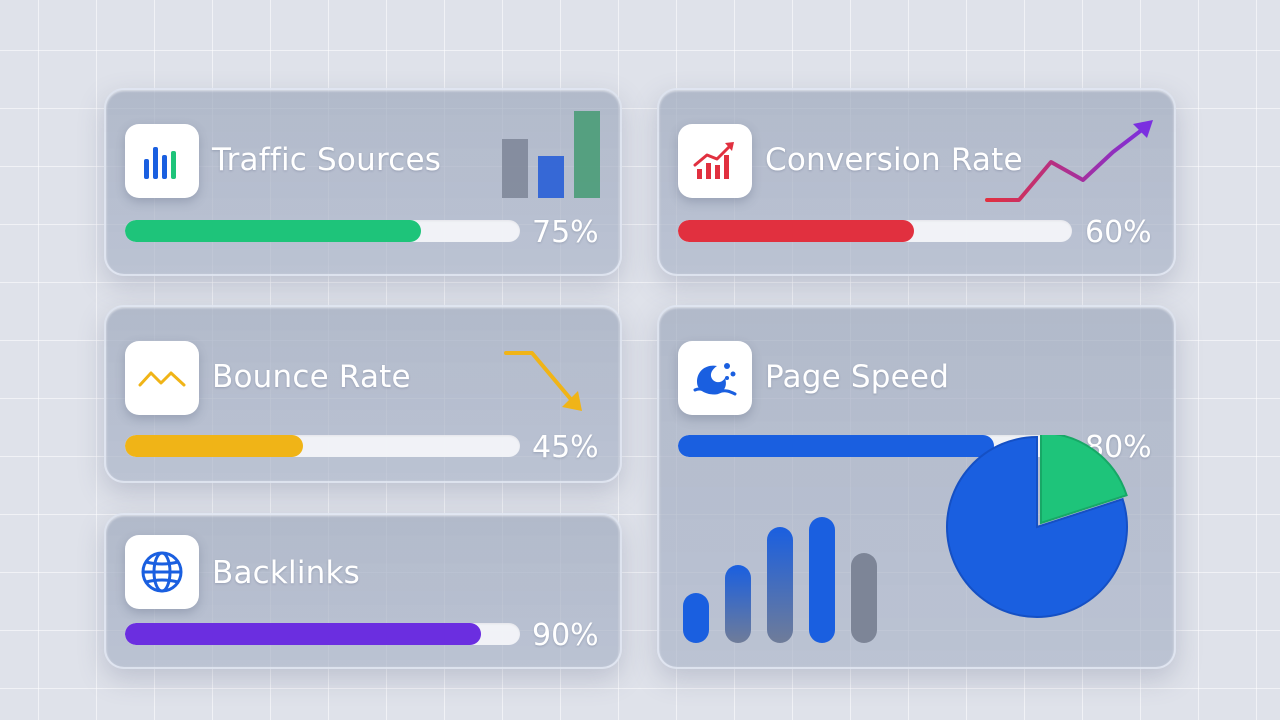  I want to click on pie-slice-blue, so click(1037, 526).